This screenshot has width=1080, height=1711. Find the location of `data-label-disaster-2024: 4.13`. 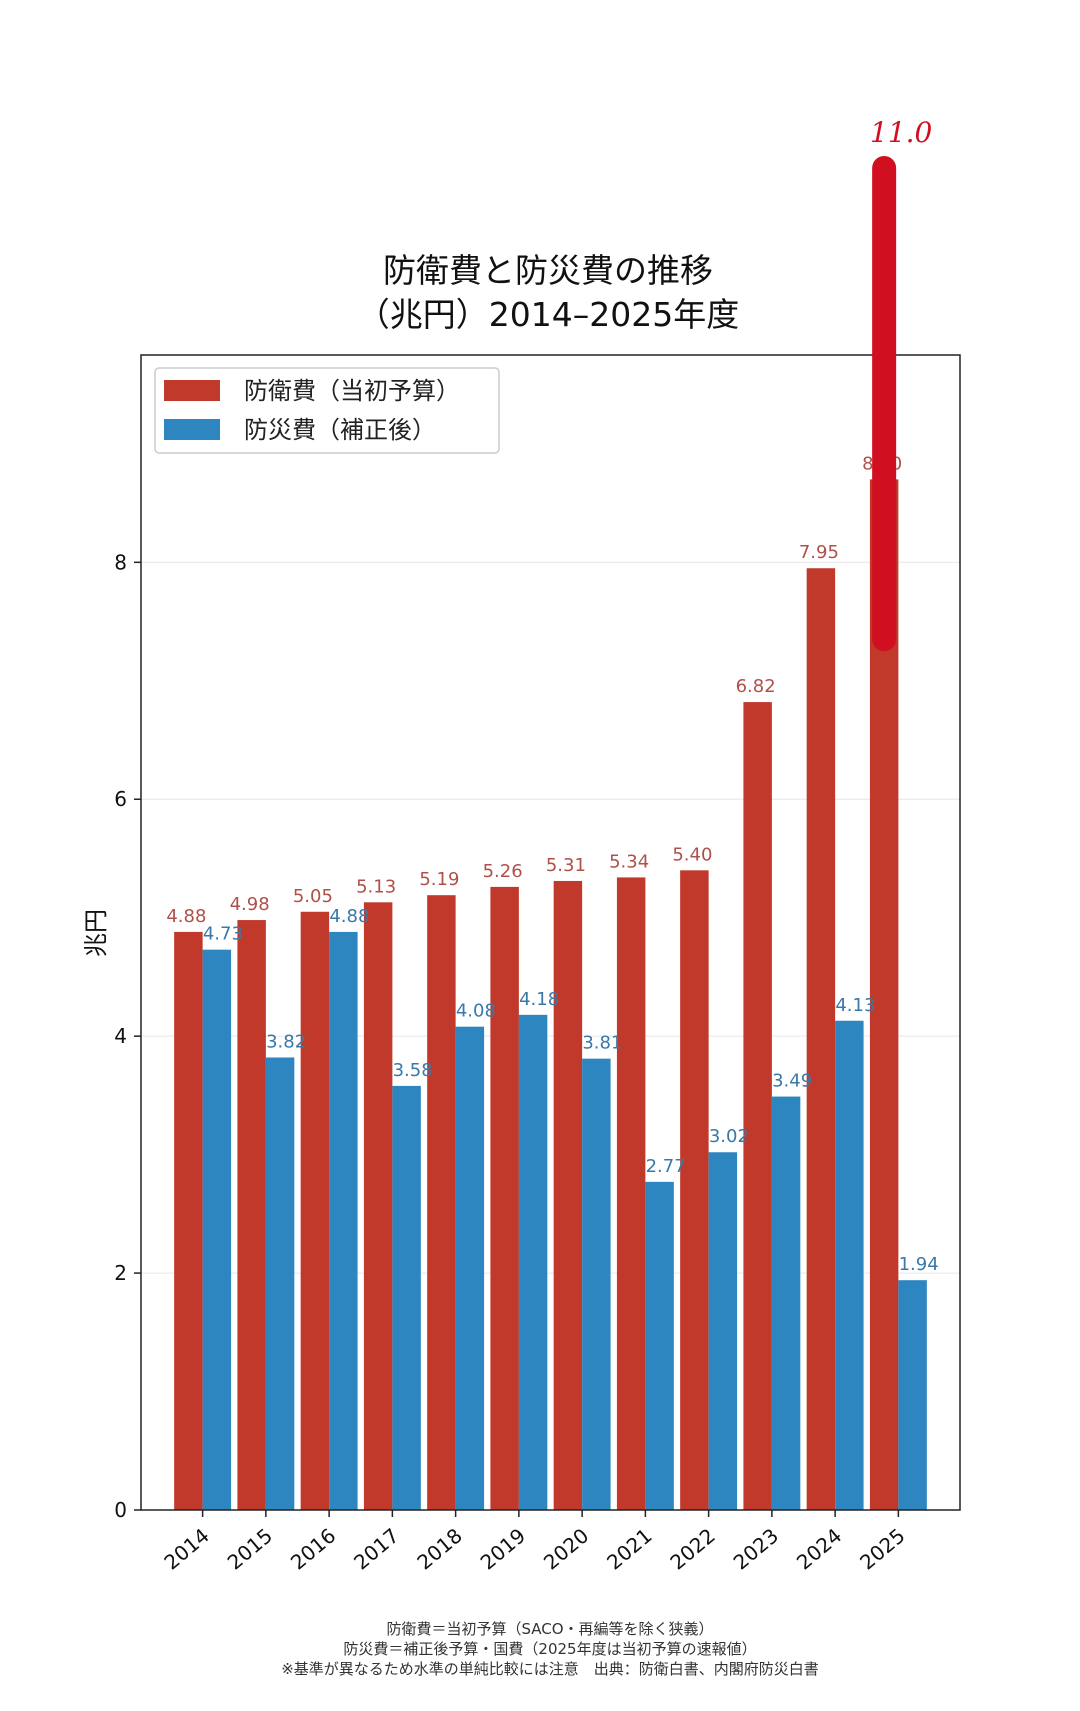

data-label-disaster-2024: 4.13 is located at coordinates (855, 1005).